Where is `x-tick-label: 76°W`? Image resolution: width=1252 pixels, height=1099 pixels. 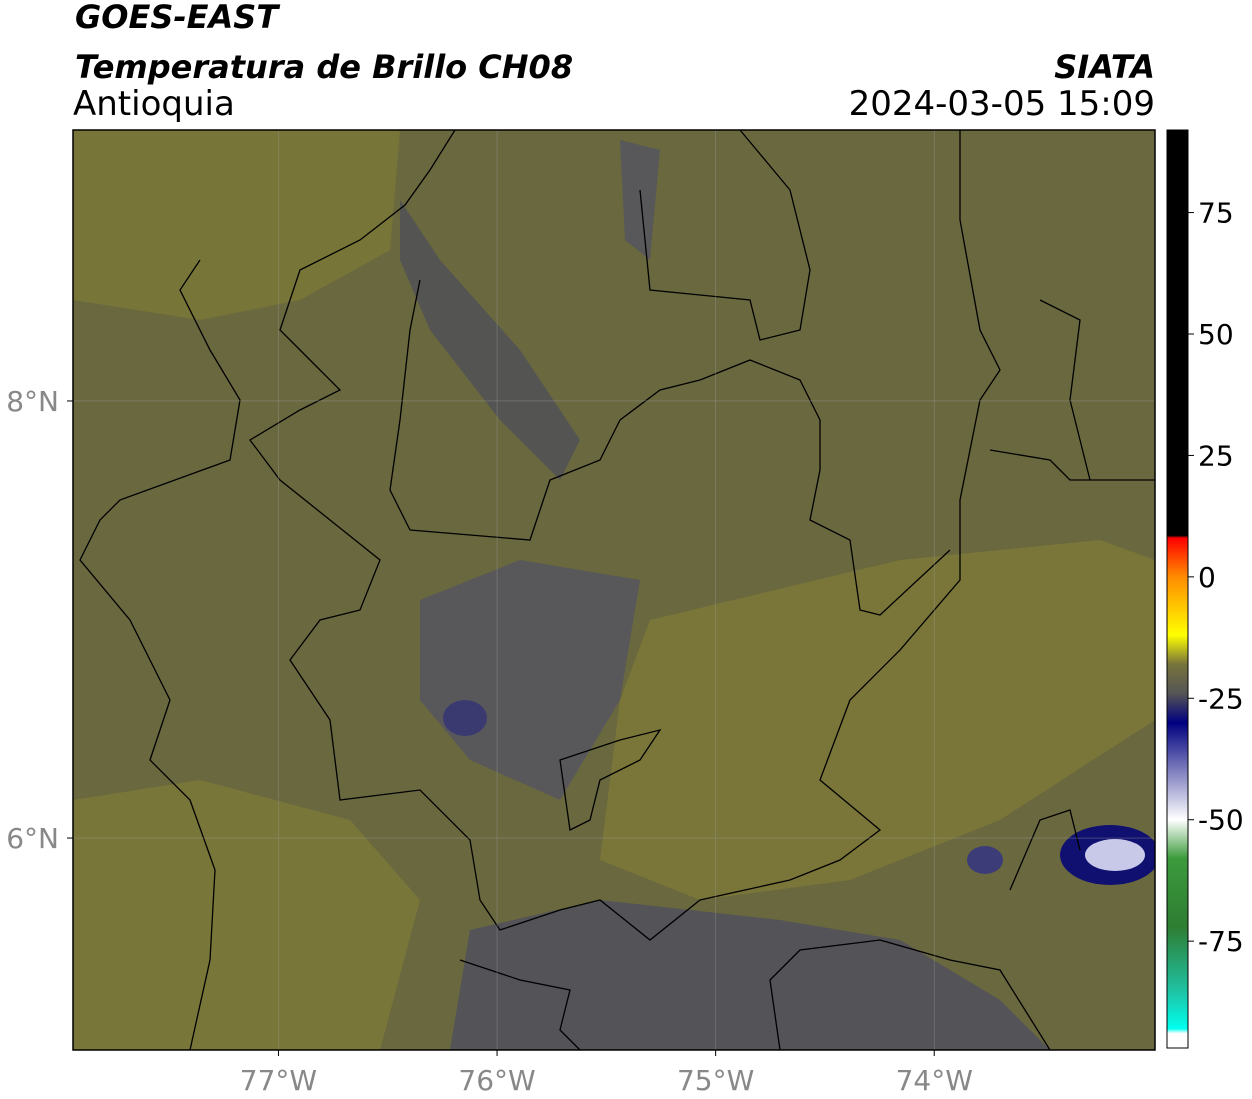
x-tick-label: 76°W is located at coordinates (496, 1080).